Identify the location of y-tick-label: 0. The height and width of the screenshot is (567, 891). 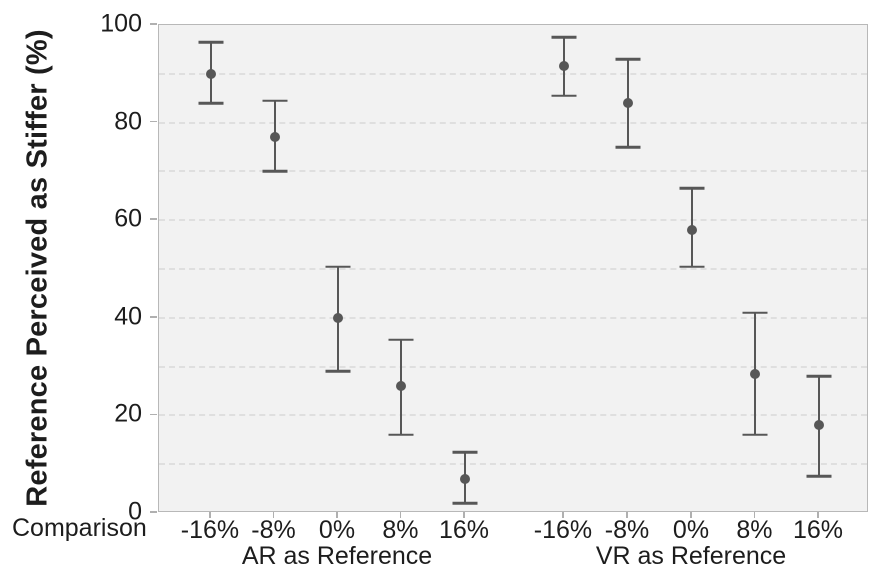
(135, 511).